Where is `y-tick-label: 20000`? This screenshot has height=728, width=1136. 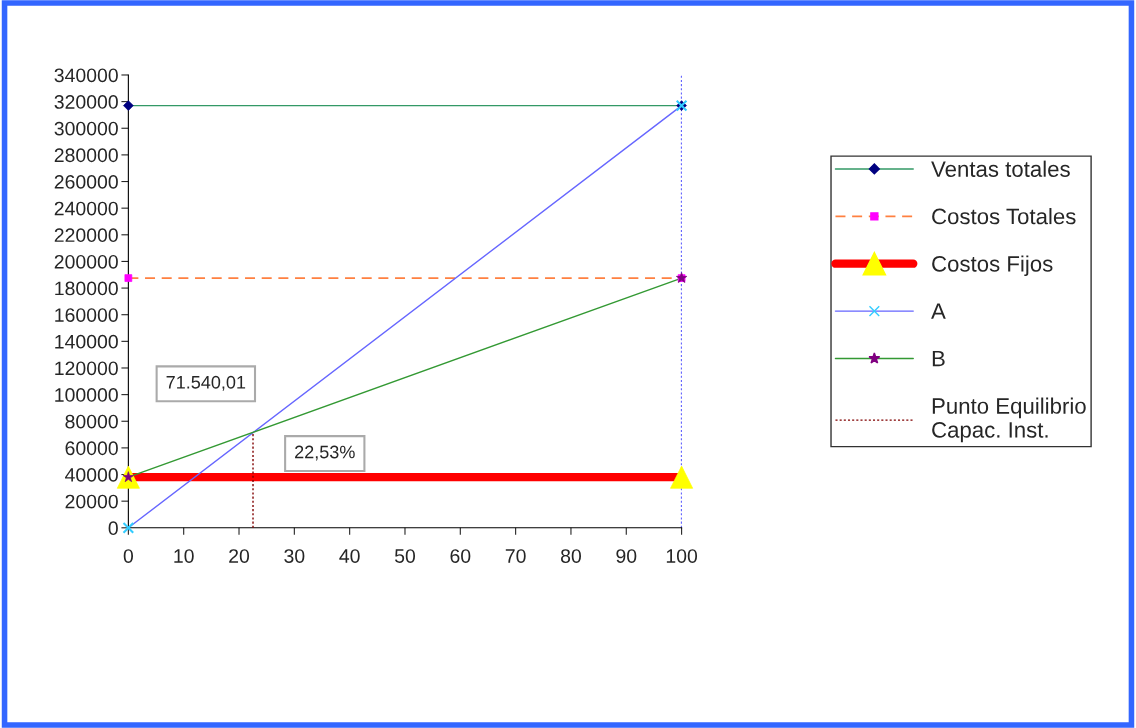 y-tick-label: 20000 is located at coordinates (91, 501).